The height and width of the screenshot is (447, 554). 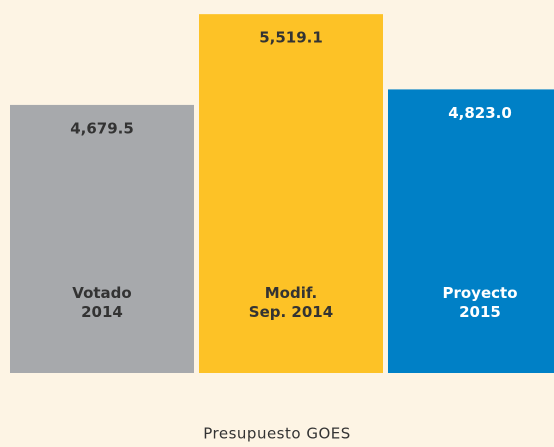 What do you see at coordinates (479, 302) in the screenshot?
I see `category-label: Proyecto 2015` at bounding box center [479, 302].